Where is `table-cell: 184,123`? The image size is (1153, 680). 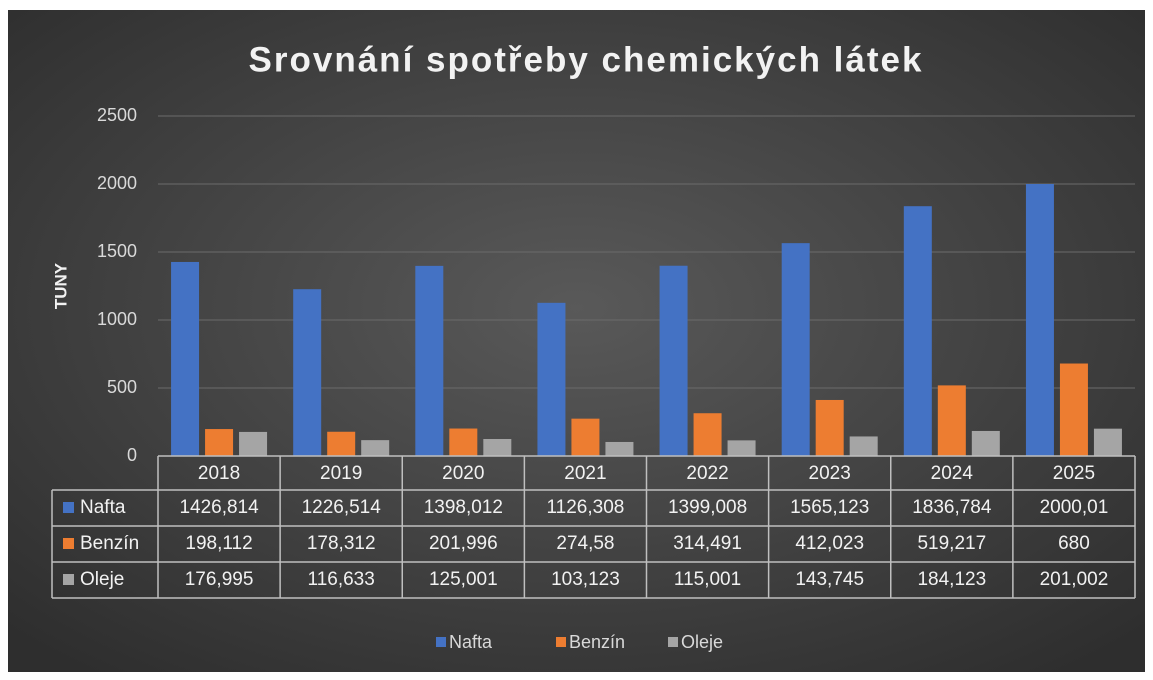 table-cell: 184,123 is located at coordinates (951, 579).